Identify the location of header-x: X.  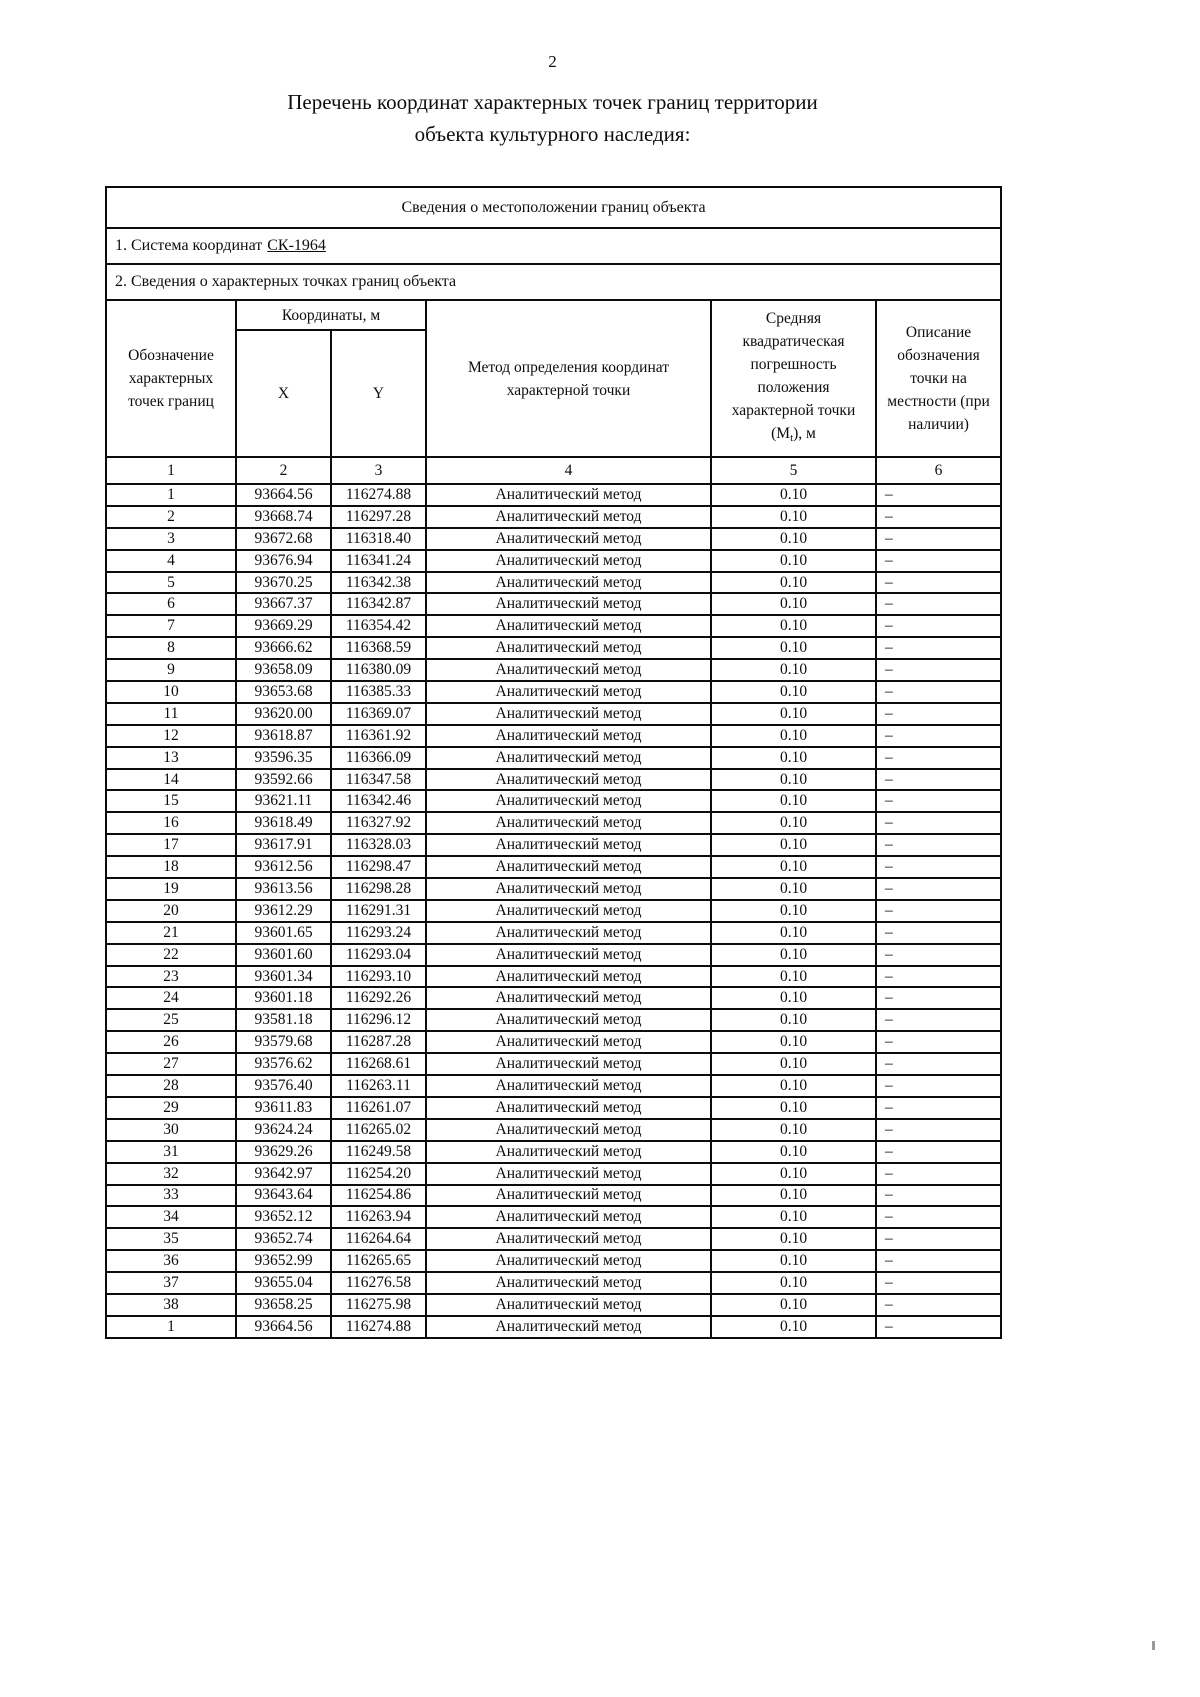
(283, 393).